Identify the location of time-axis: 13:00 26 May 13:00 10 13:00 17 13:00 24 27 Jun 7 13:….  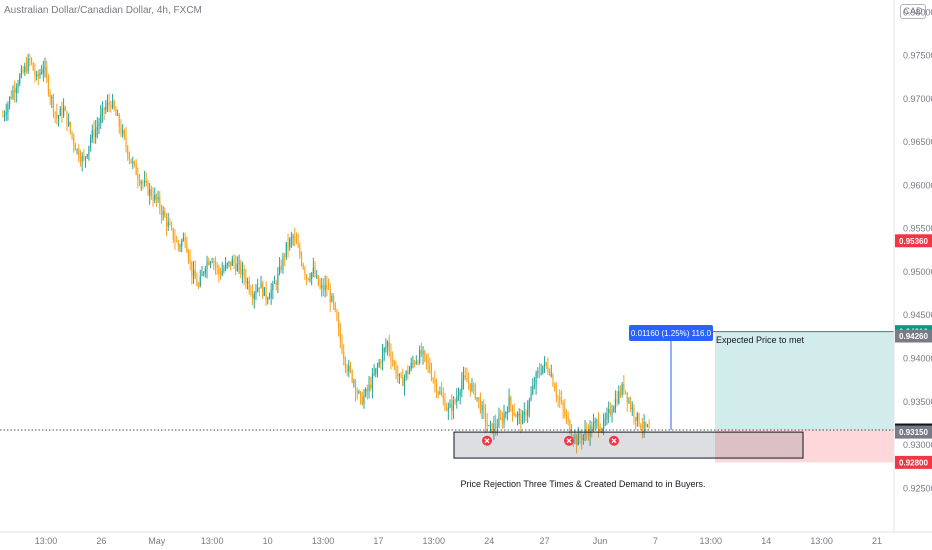
(466, 538).